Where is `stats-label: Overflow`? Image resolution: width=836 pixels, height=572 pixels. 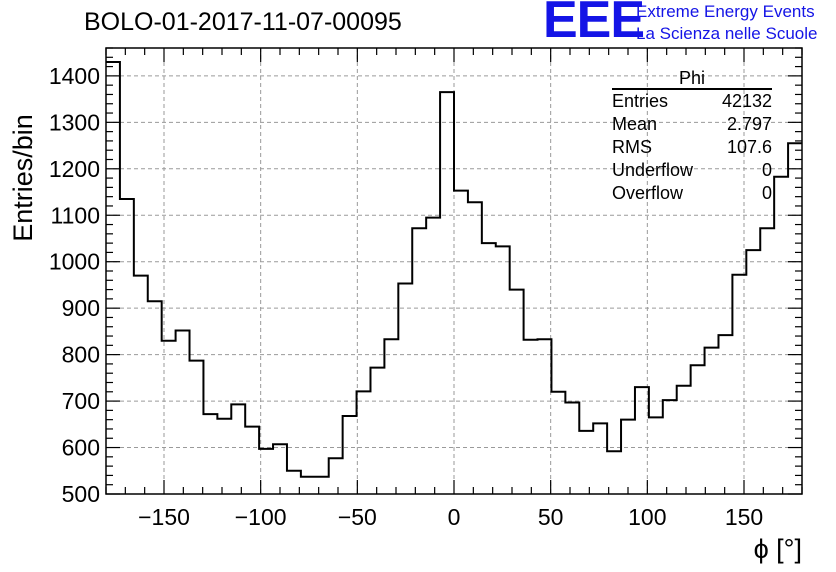 stats-label: Overflow is located at coordinates (648, 193).